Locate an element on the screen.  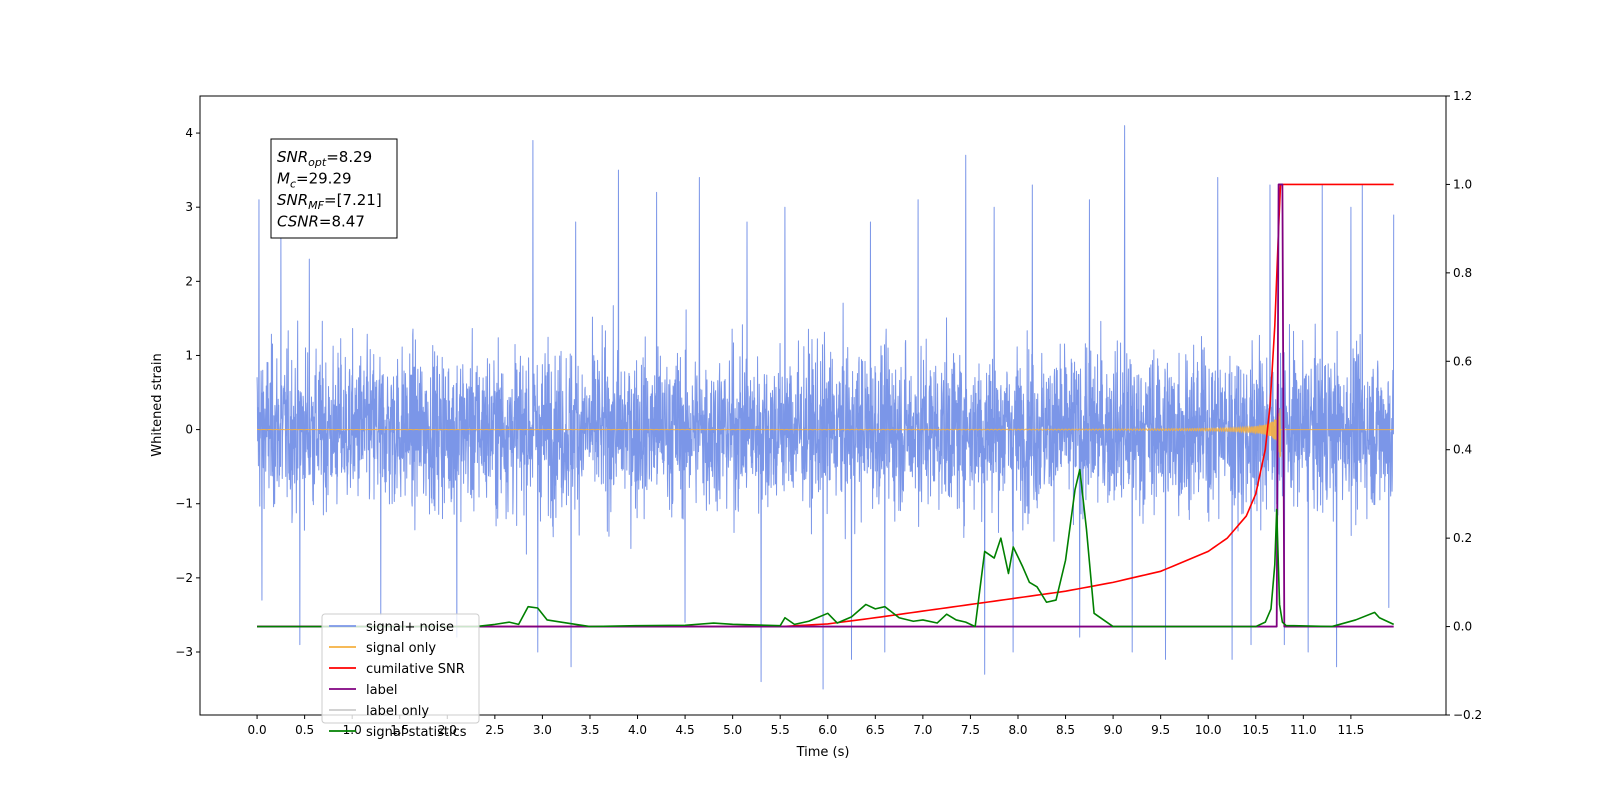
x-tick-label: 7.5 is located at coordinates (970, 730).